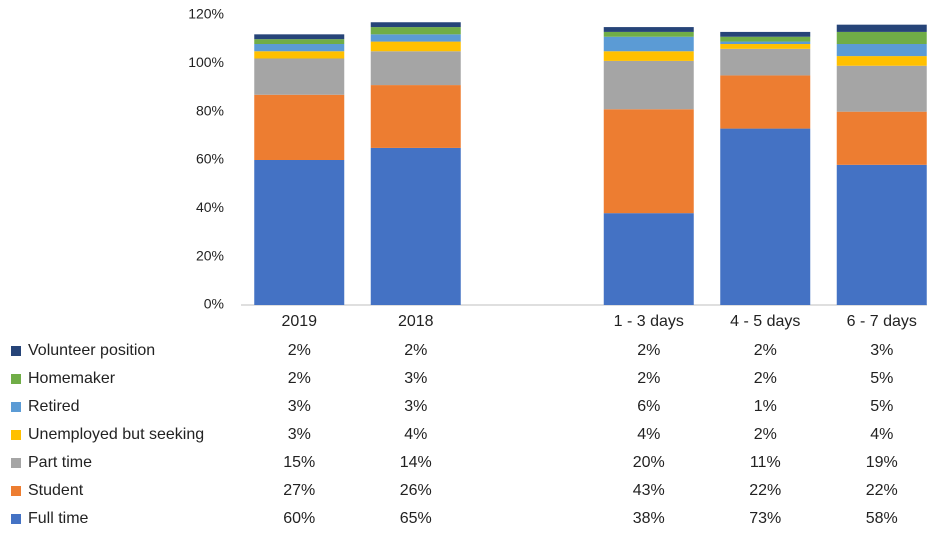 This screenshot has height=535, width=927. What do you see at coordinates (210, 110) in the screenshot?
I see `y-tick-label: 80%` at bounding box center [210, 110].